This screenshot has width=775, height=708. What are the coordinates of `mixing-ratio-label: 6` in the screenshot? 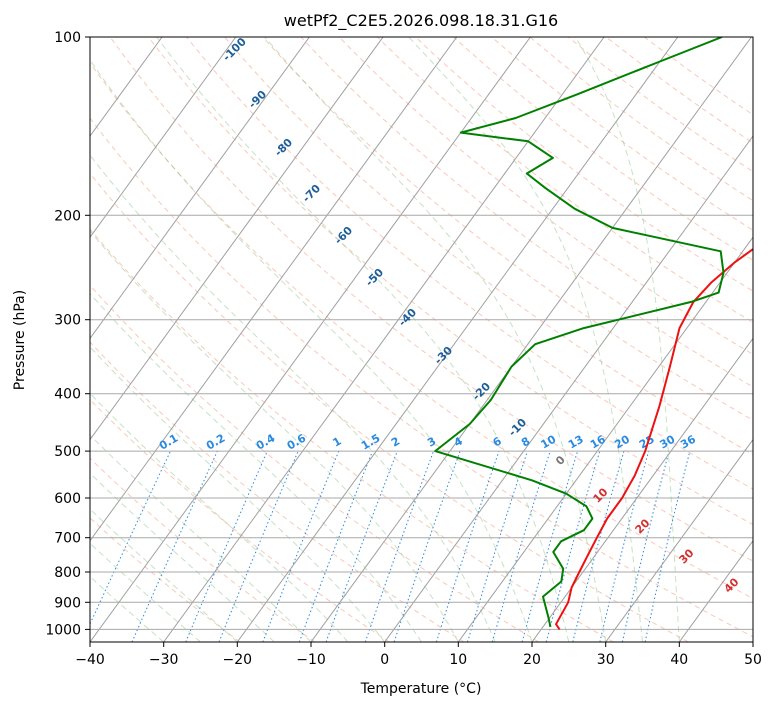 It's located at (497, 441).